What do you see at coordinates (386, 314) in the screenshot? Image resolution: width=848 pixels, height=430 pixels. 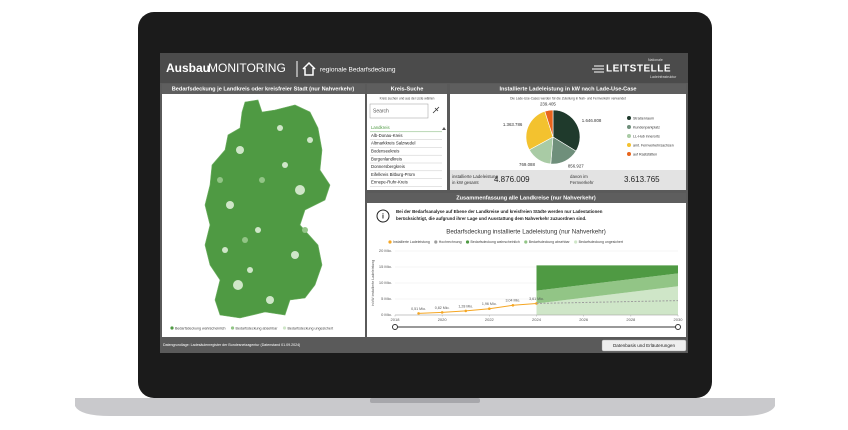 I see `y-tick-label: 0 Mio.` at bounding box center [386, 314].